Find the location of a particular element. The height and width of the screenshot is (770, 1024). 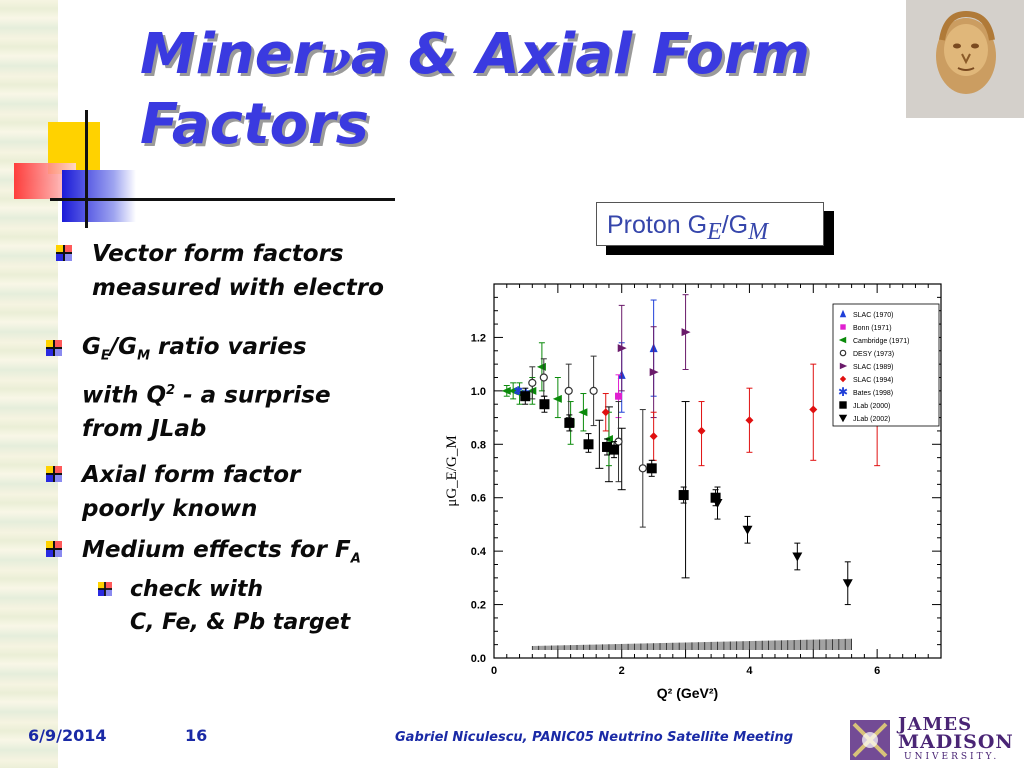

legend-label: DESY (1973) is located at coordinates (873, 354).